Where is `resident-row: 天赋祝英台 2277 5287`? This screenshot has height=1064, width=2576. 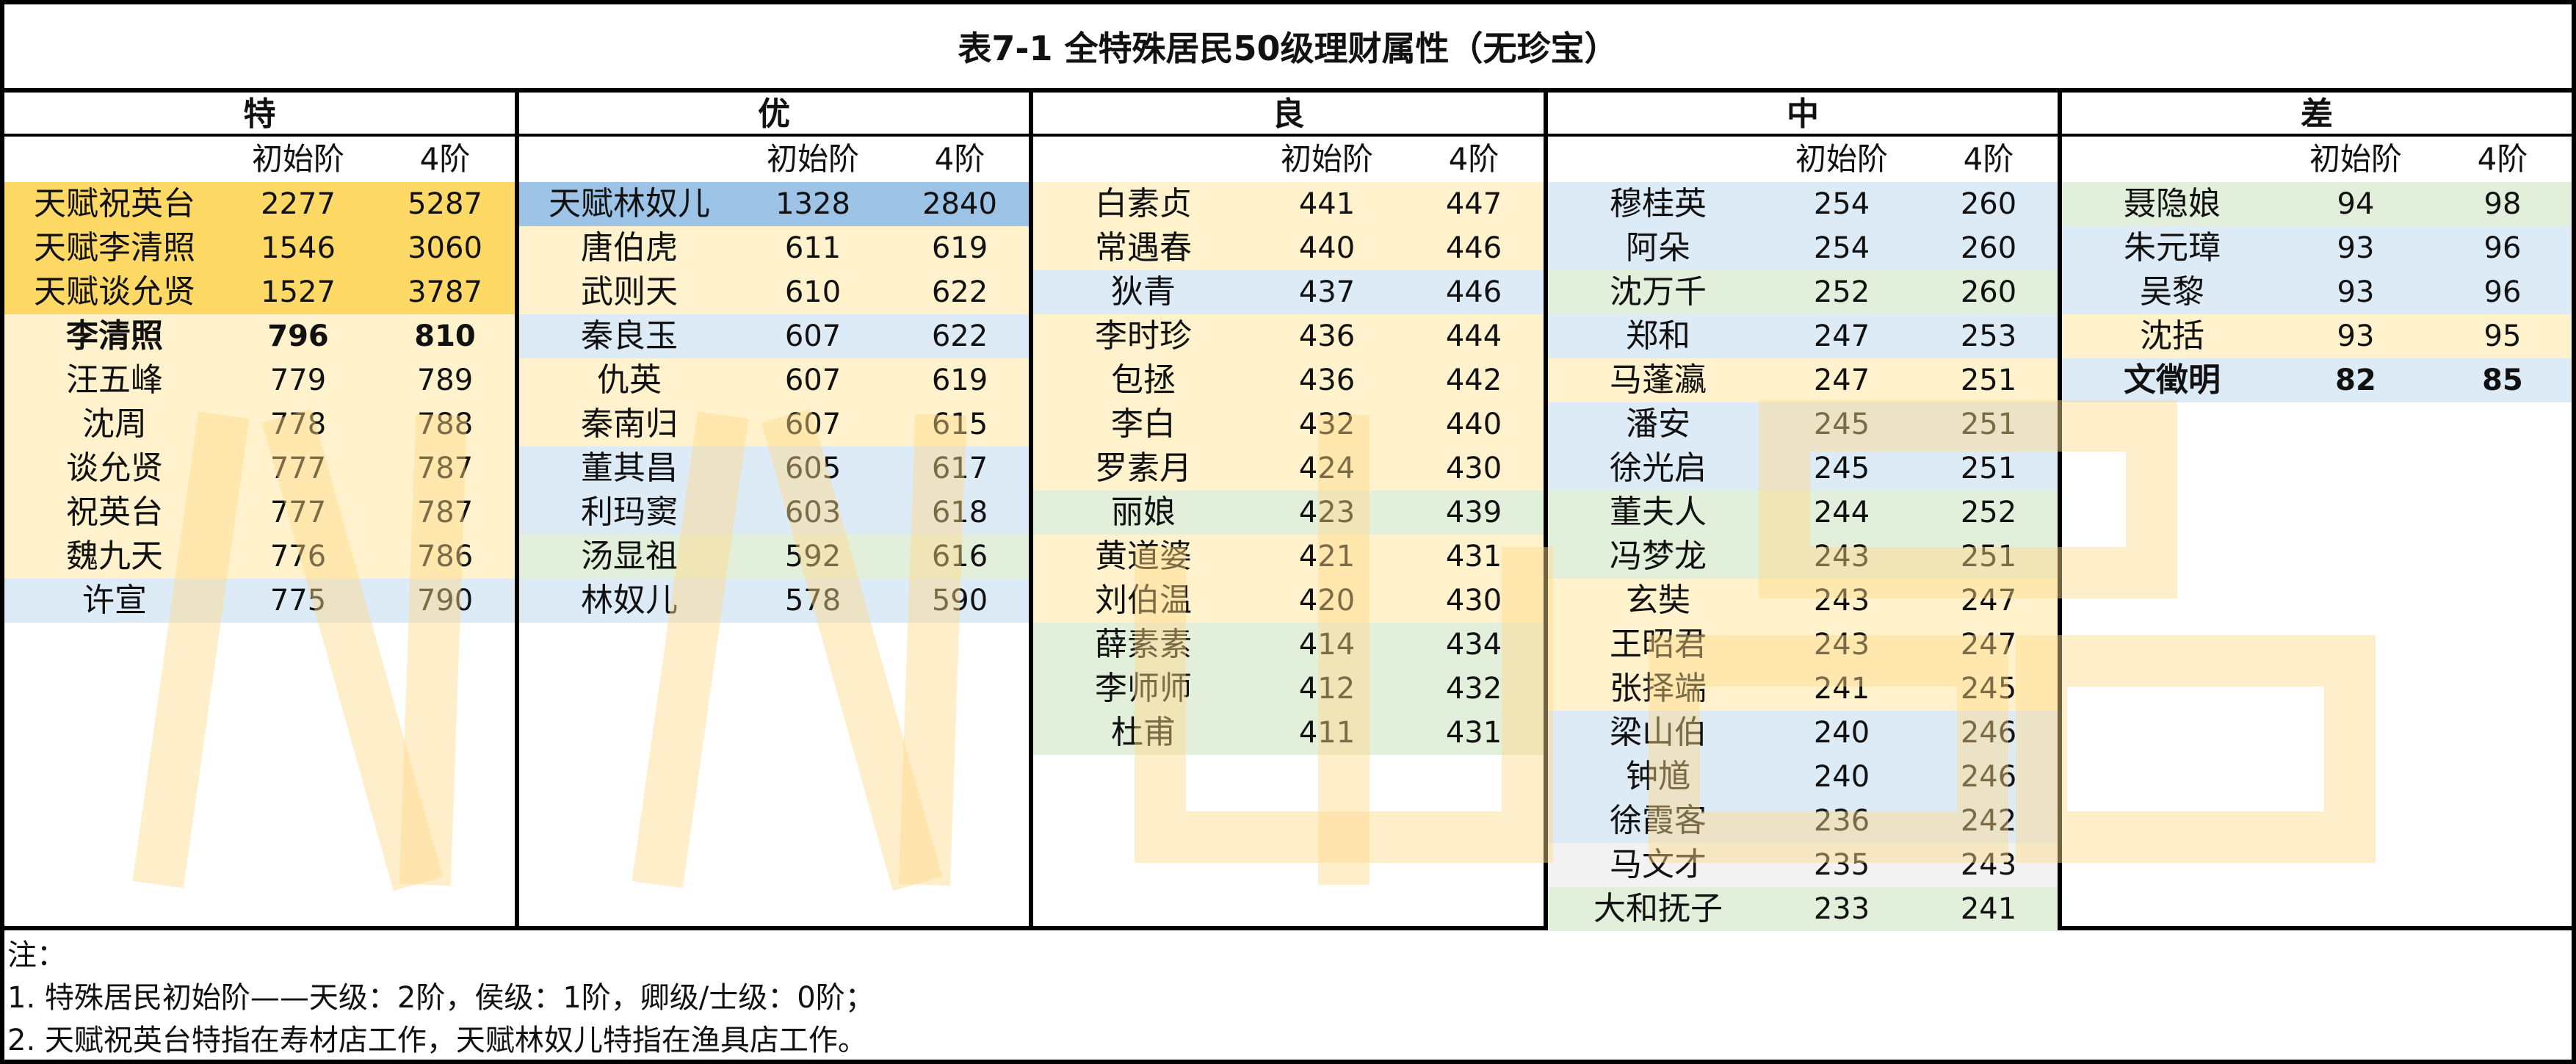
resident-row: 天赋祝英台 2277 5287 is located at coordinates (259, 204).